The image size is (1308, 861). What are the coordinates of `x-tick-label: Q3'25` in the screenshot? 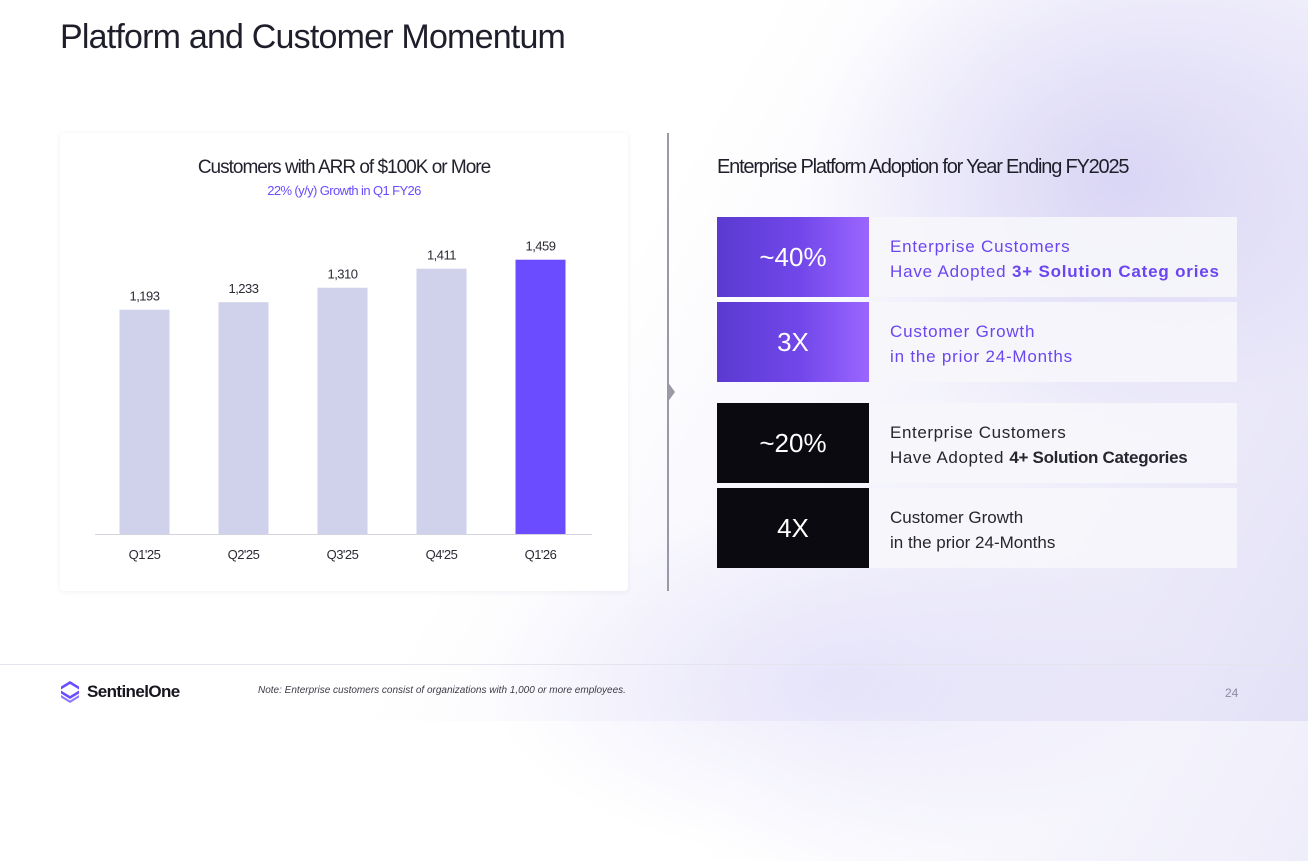 It's located at (343, 554).